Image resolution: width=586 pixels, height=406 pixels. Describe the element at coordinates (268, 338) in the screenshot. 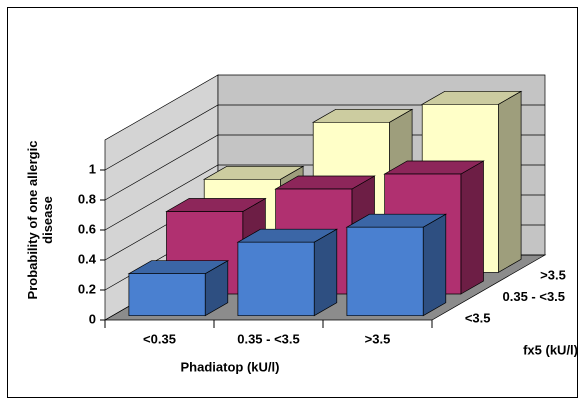

I see `x-tick-label: 0.35 - <3.5` at that location.